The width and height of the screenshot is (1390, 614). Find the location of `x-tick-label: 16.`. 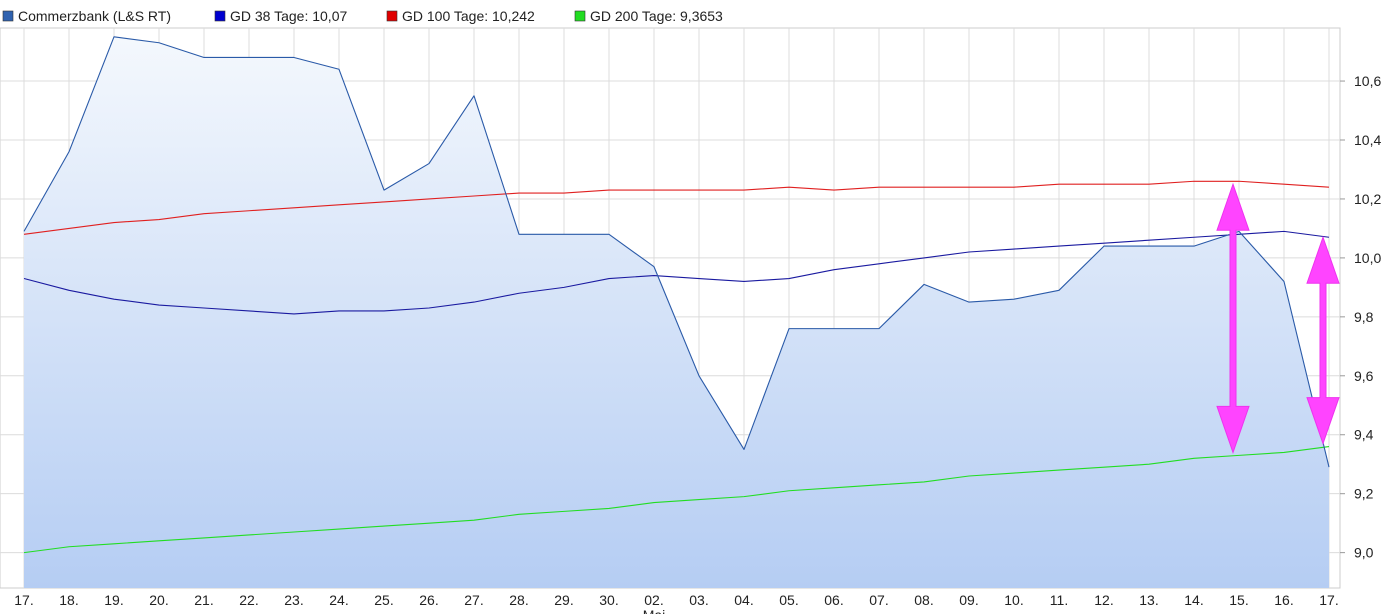

x-tick-label: 16. is located at coordinates (1283, 600).